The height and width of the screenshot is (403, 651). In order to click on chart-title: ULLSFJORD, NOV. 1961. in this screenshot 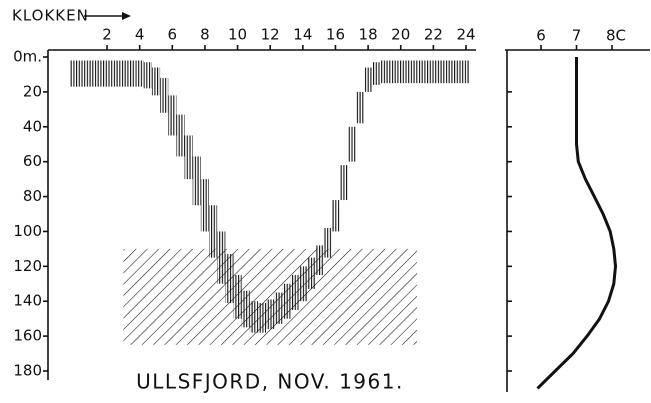, I will do `click(270, 382)`.